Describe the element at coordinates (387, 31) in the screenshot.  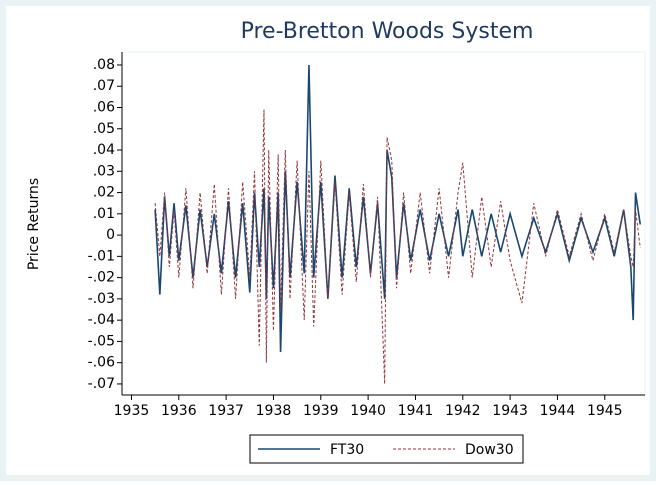
I see `chart-title: Pre-Bretton Woods System` at that location.